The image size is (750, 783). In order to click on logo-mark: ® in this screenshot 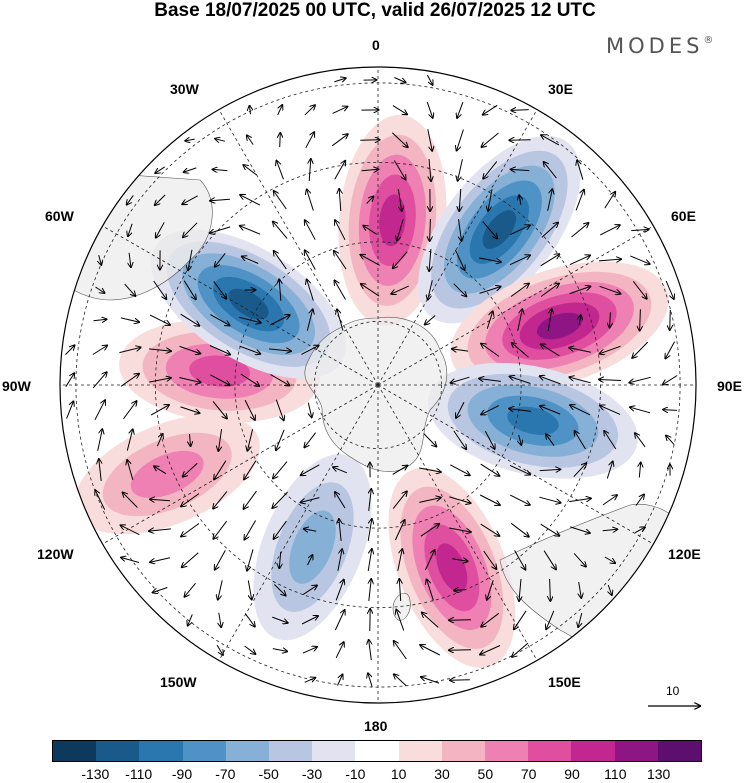, I will do `click(708, 40)`.